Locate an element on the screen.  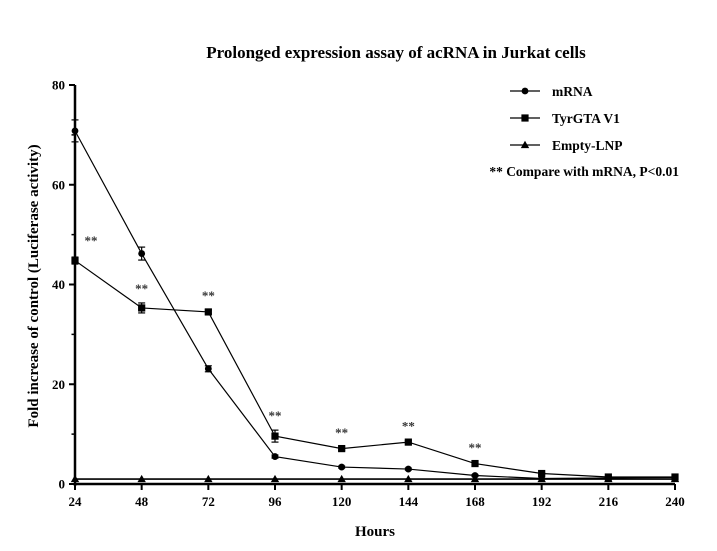
x-tick-label: 192 is located at coordinates (542, 501).